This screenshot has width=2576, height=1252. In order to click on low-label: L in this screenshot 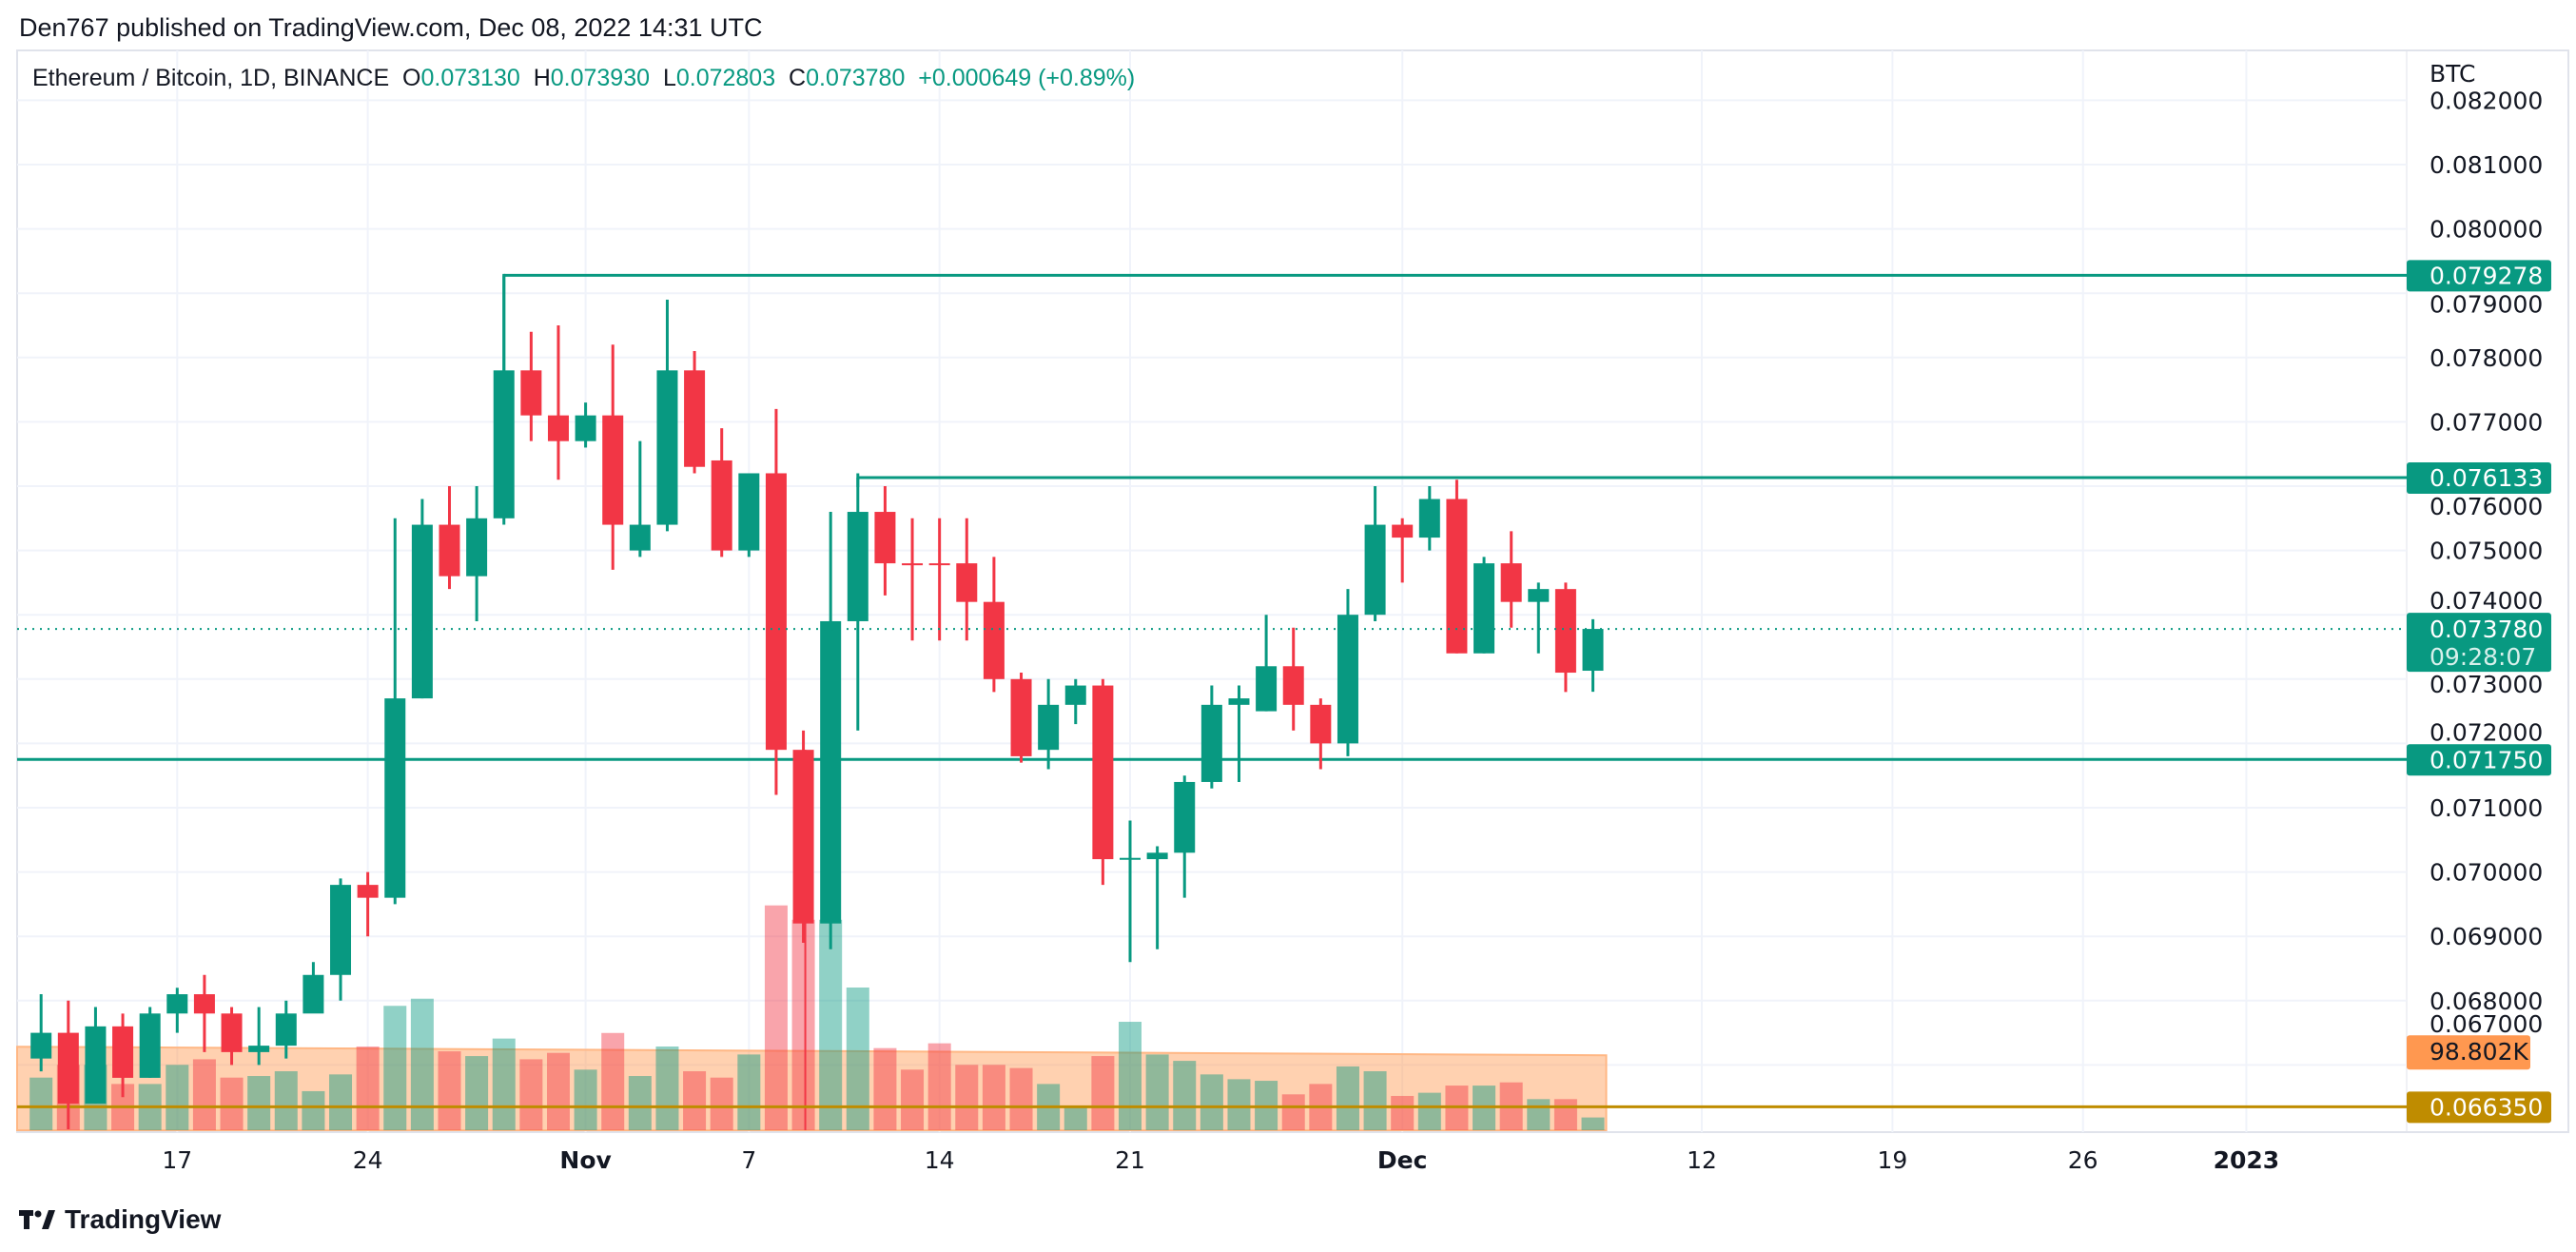, I will do `click(669, 78)`.